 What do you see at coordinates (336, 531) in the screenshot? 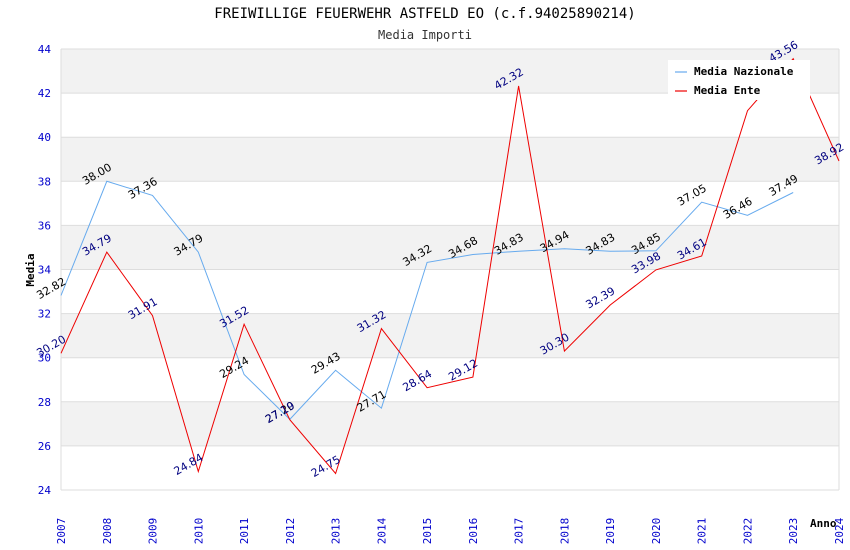
I see `x-tick-label: 2013` at bounding box center [336, 531].